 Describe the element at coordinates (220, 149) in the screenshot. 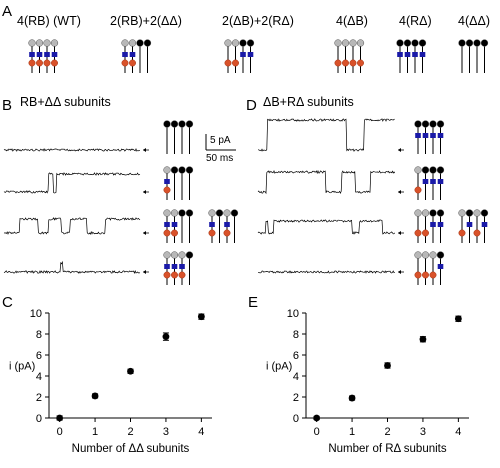

I see `scale-bar: 5 pA 50 ms` at that location.